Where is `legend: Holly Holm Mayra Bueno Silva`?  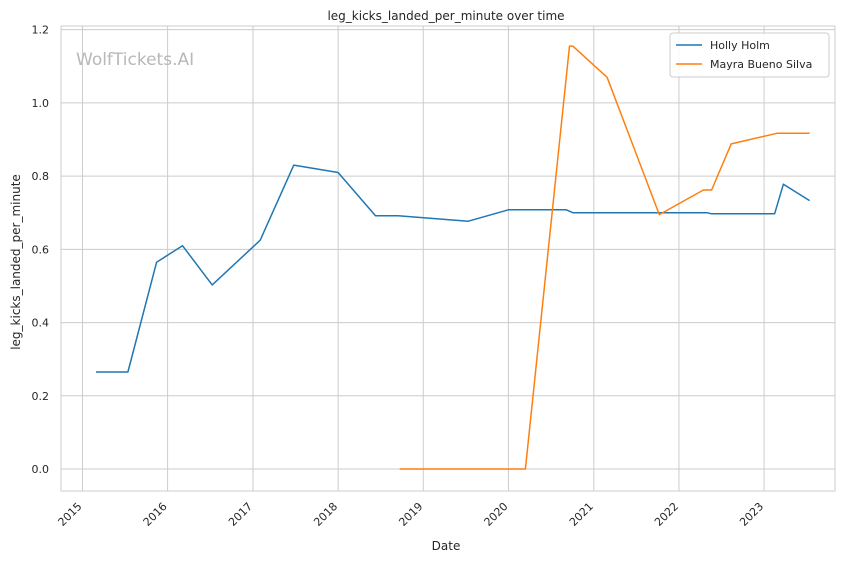
legend: Holly Holm Mayra Bueno Silva is located at coordinates (749, 55).